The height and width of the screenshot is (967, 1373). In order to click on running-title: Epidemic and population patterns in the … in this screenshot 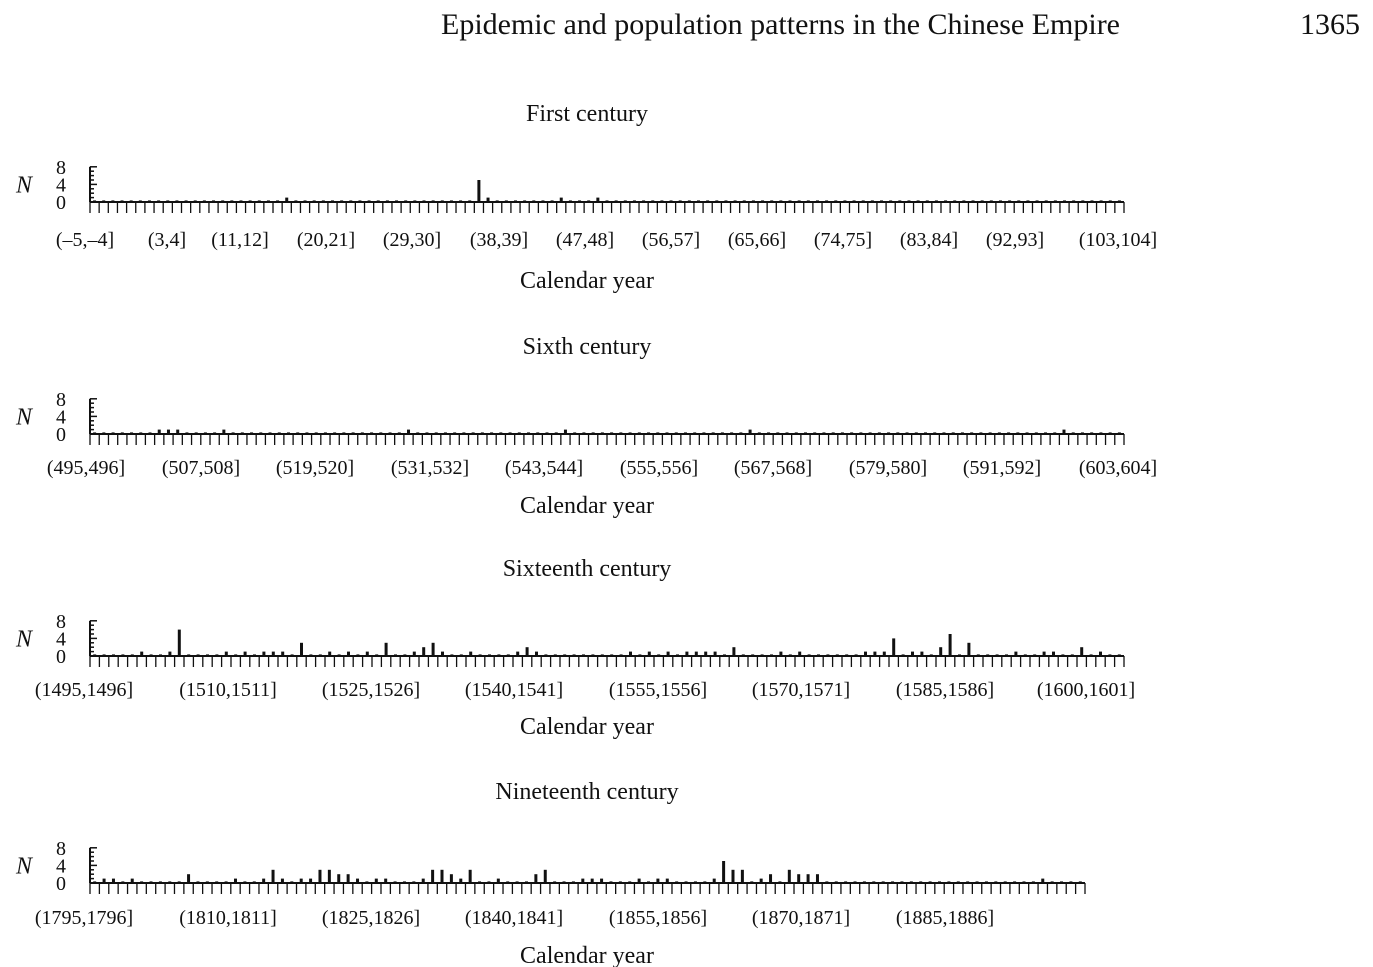, I will do `click(780, 24)`.